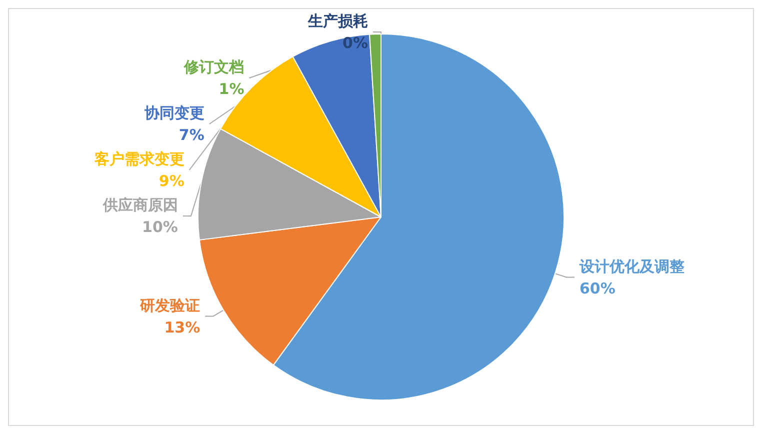 This screenshot has height=434, width=762. Describe the element at coordinates (597, 288) in the screenshot. I see `data-label: 60%` at that location.